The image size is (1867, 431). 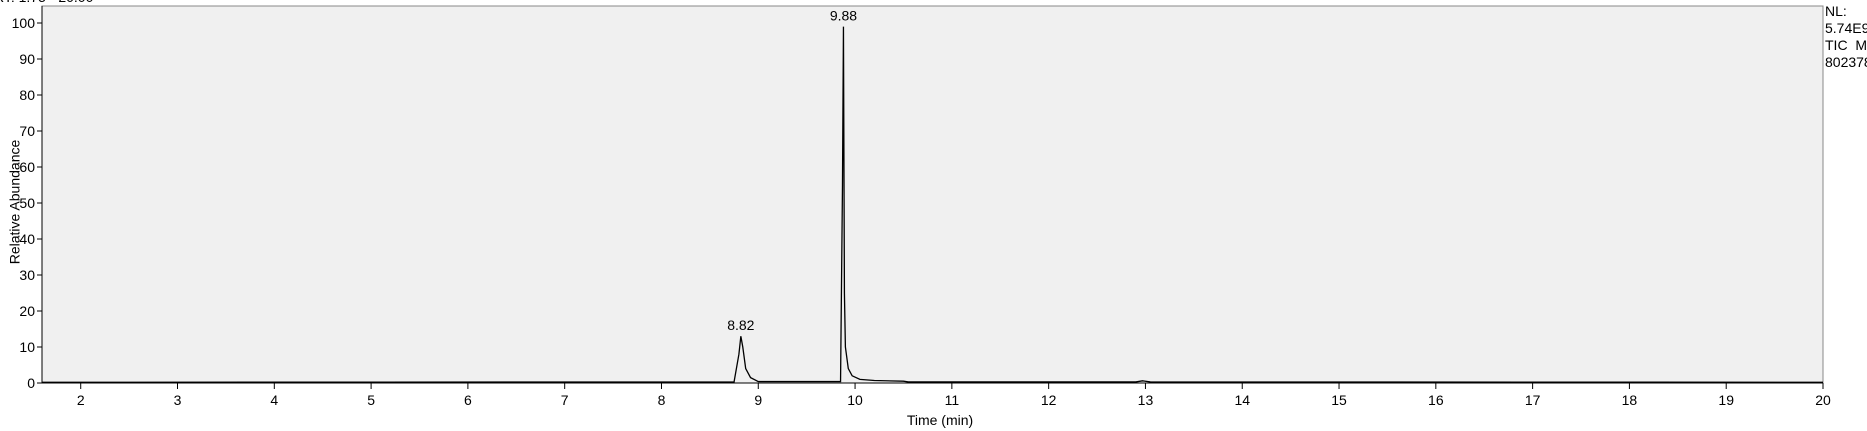 What do you see at coordinates (1533, 400) in the screenshot?
I see `x-tick-label: 17` at bounding box center [1533, 400].